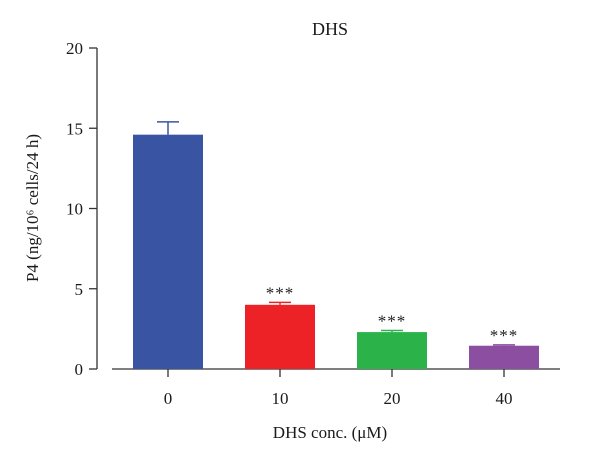 The width and height of the screenshot is (600, 470). Describe the element at coordinates (74, 48) in the screenshot. I see `y-tick-label: 20` at that location.